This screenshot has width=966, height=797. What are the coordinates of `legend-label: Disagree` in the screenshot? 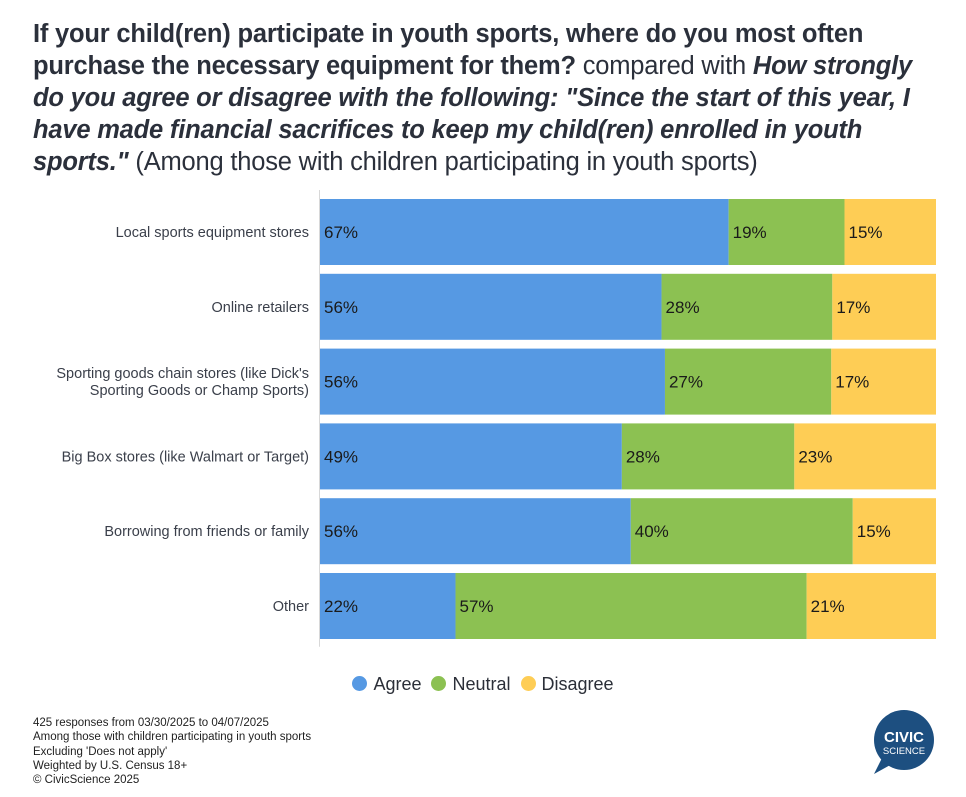 It's located at (577, 684).